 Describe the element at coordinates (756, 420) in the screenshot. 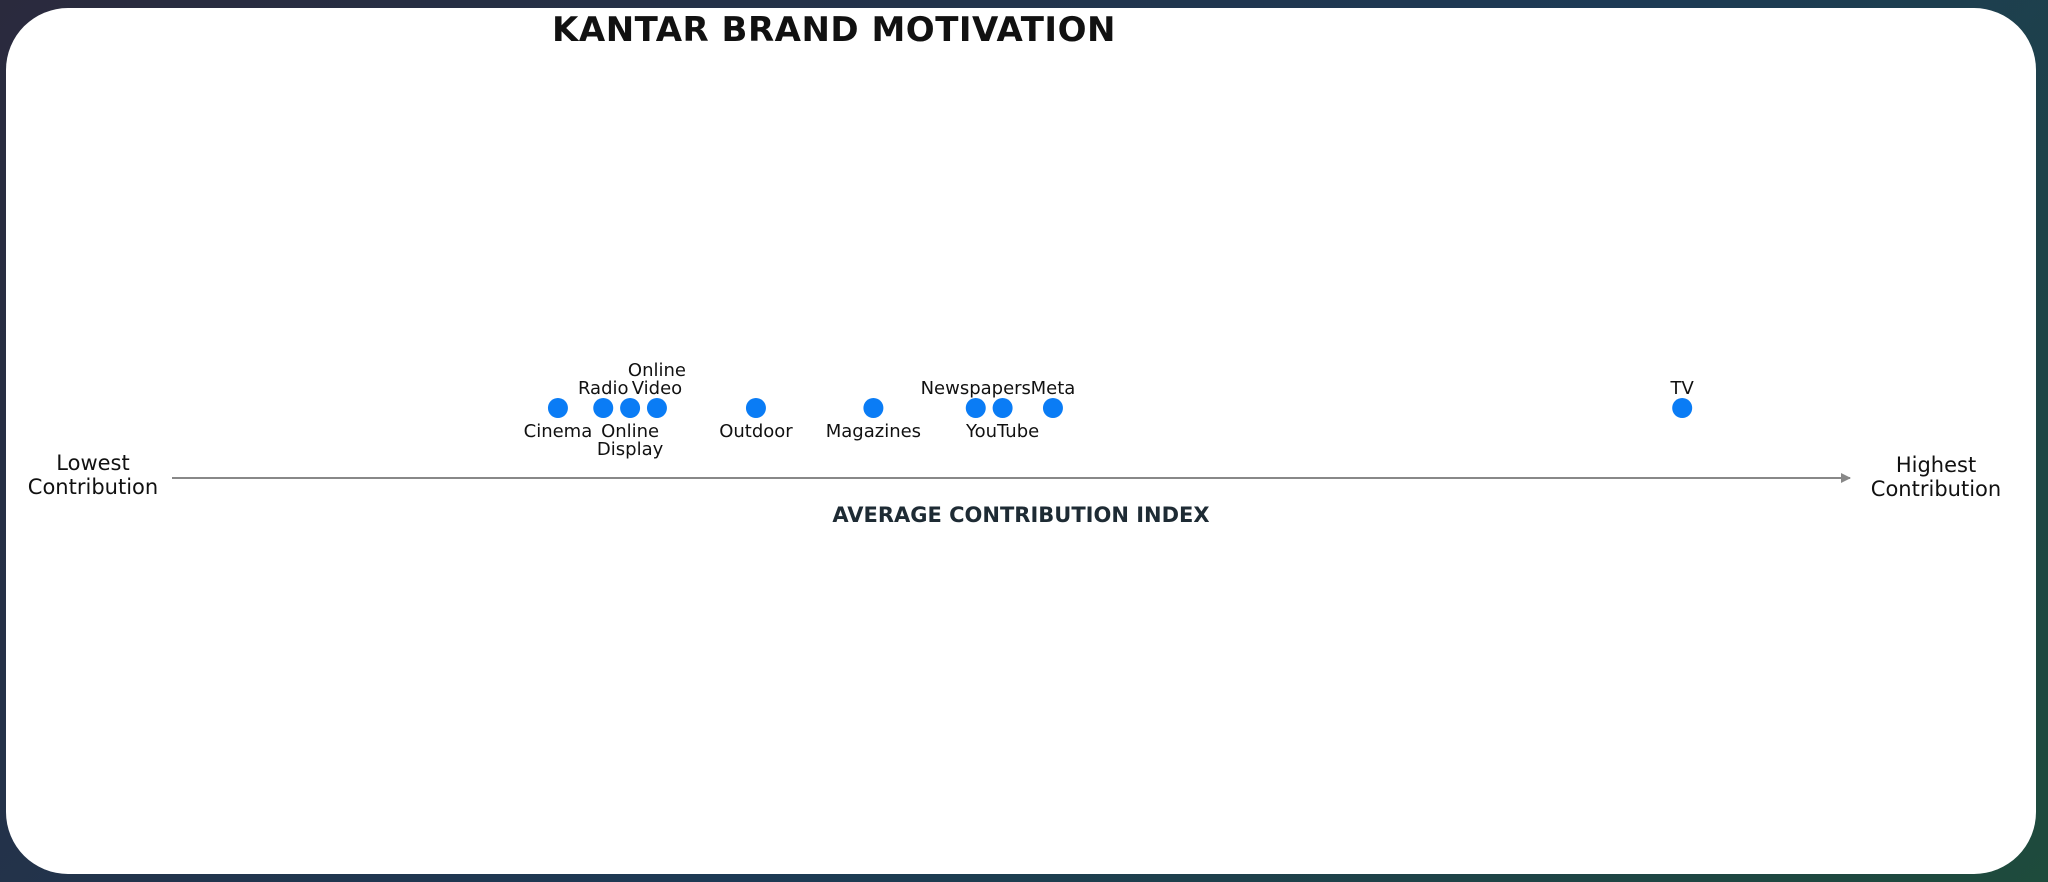

I see `data-point-outdoor: Outdoor` at that location.